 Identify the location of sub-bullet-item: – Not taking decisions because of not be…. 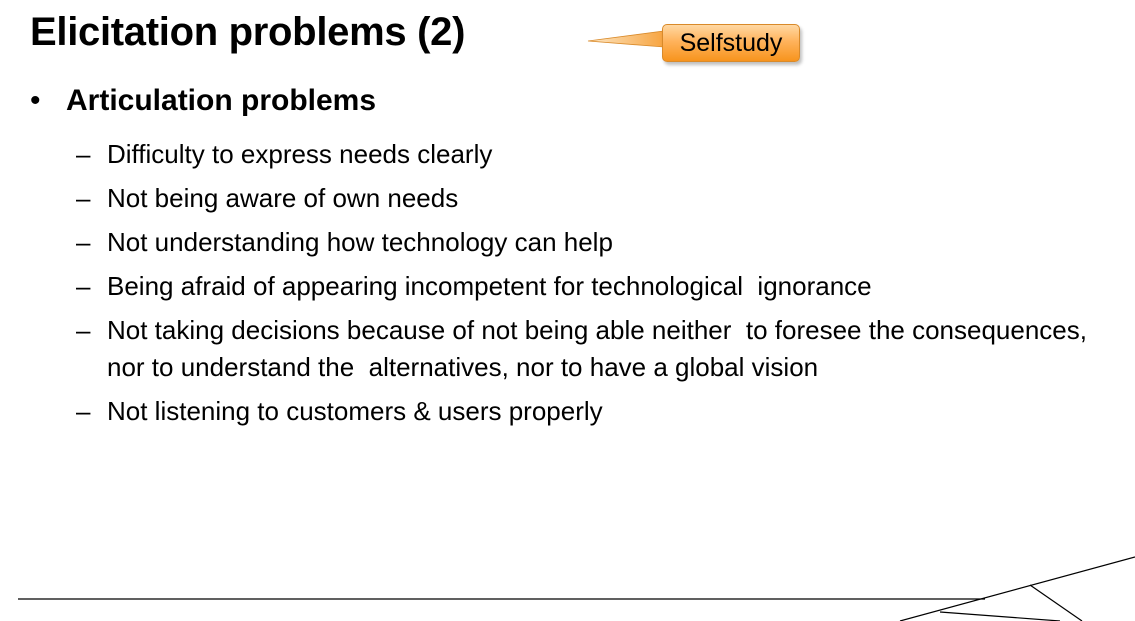
(601, 349).